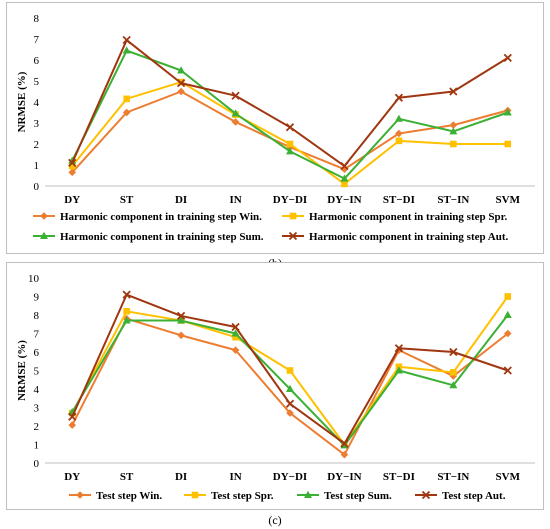 The height and width of the screenshot is (529, 550). Describe the element at coordinates (37, 335) in the screenshot. I see `y-tick-label: 7` at that location.